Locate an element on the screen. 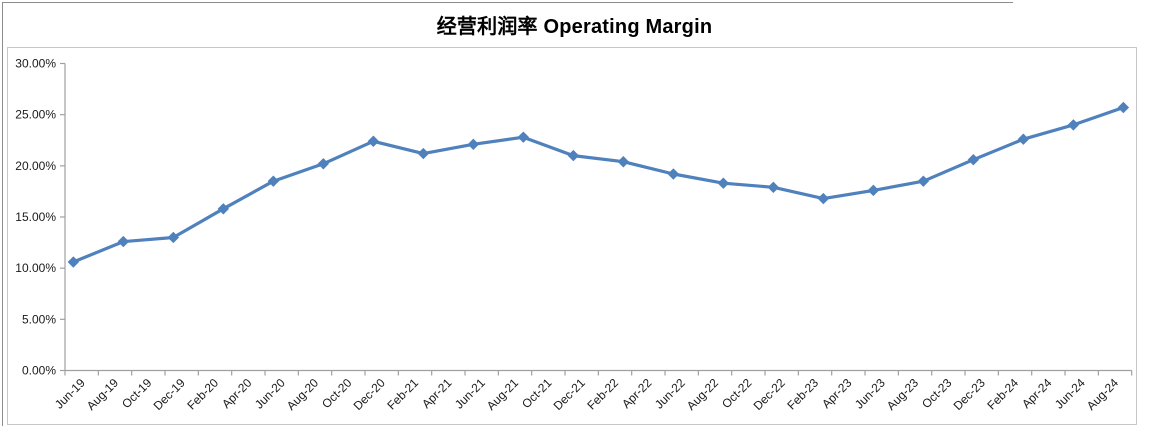 The height and width of the screenshot is (433, 1149). x-axis-tick-label: Feb-21 is located at coordinates (402, 393).